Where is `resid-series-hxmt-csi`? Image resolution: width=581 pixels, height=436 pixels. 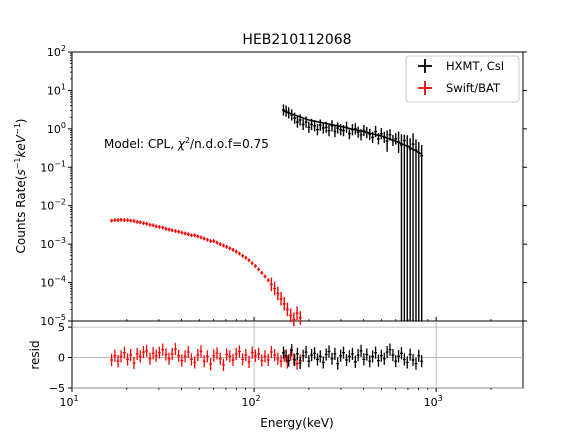
resid-series-hxmt-csi is located at coordinates (353, 356).